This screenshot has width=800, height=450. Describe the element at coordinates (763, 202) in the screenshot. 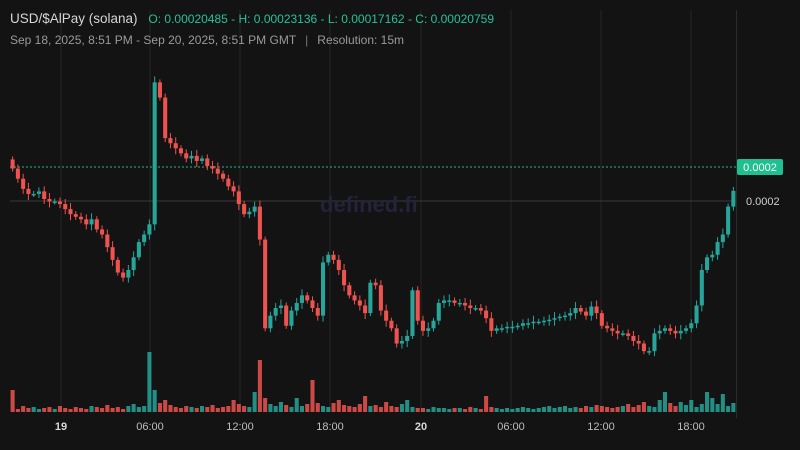

I see `y-tick-label: 0.0002` at that location.